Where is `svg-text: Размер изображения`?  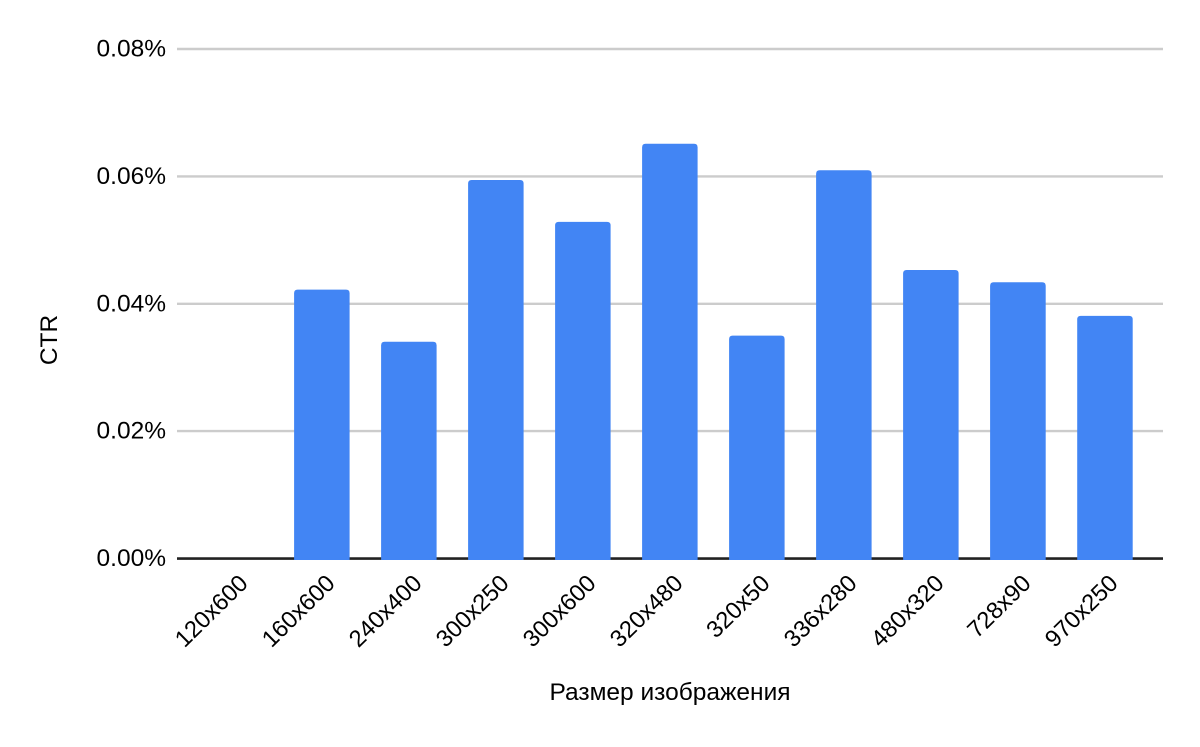 svg-text: Размер изображения is located at coordinates (669, 692).